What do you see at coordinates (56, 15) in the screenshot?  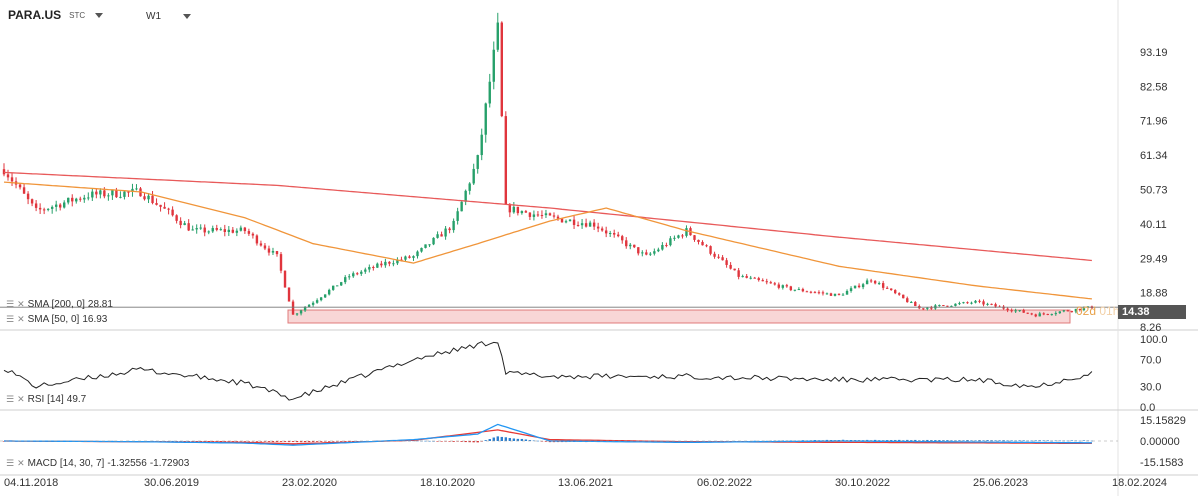 I see `symbol-selector: PARA.US STC` at bounding box center [56, 15].